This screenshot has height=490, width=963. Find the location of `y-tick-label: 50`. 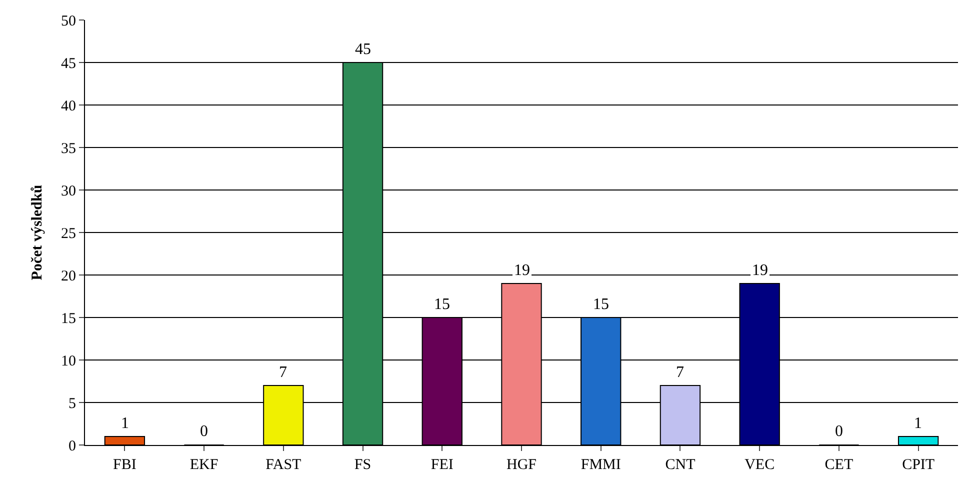

y-tick-label: 50 is located at coordinates (68, 21).